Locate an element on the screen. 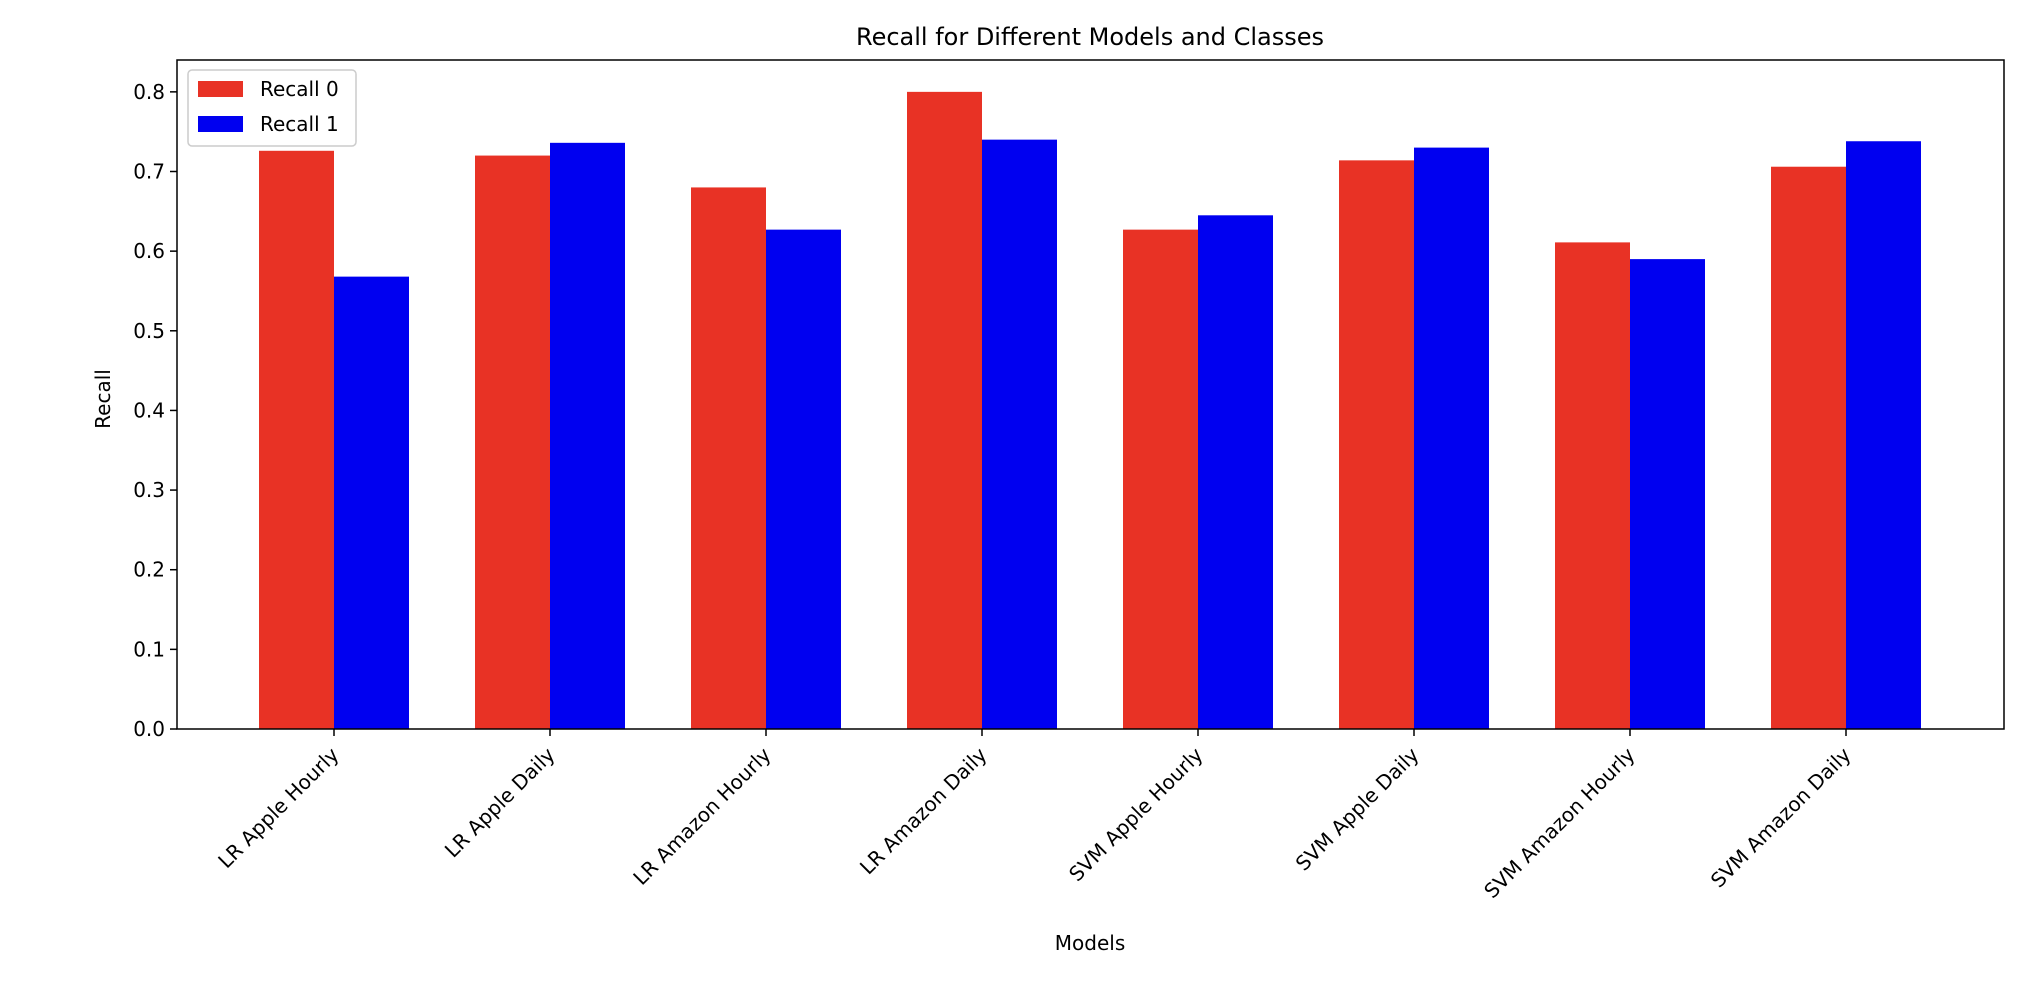 This screenshot has height=986, width=2042. y-axis-title: Recall is located at coordinates (103, 399).